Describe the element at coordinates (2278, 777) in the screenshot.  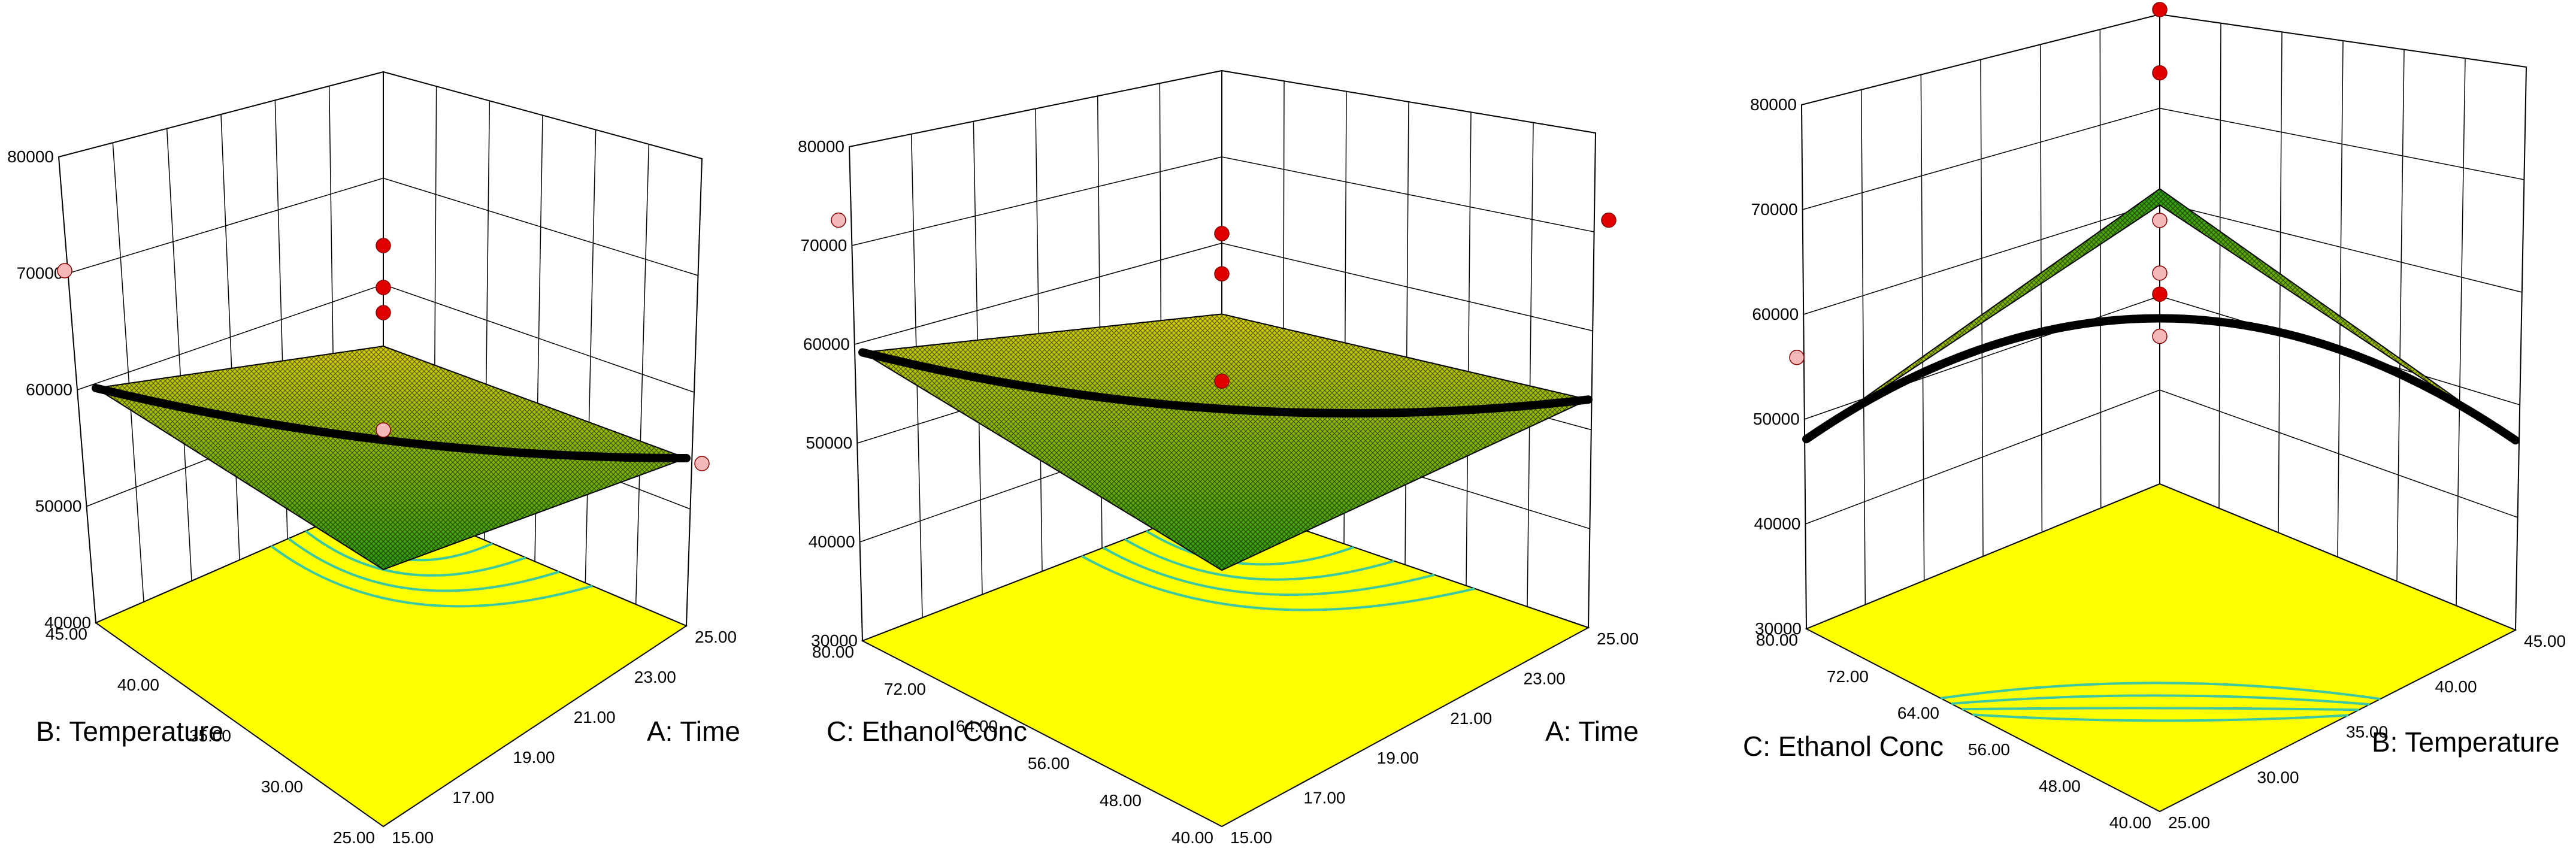
I see `x-tick-label: 30.00` at that location.